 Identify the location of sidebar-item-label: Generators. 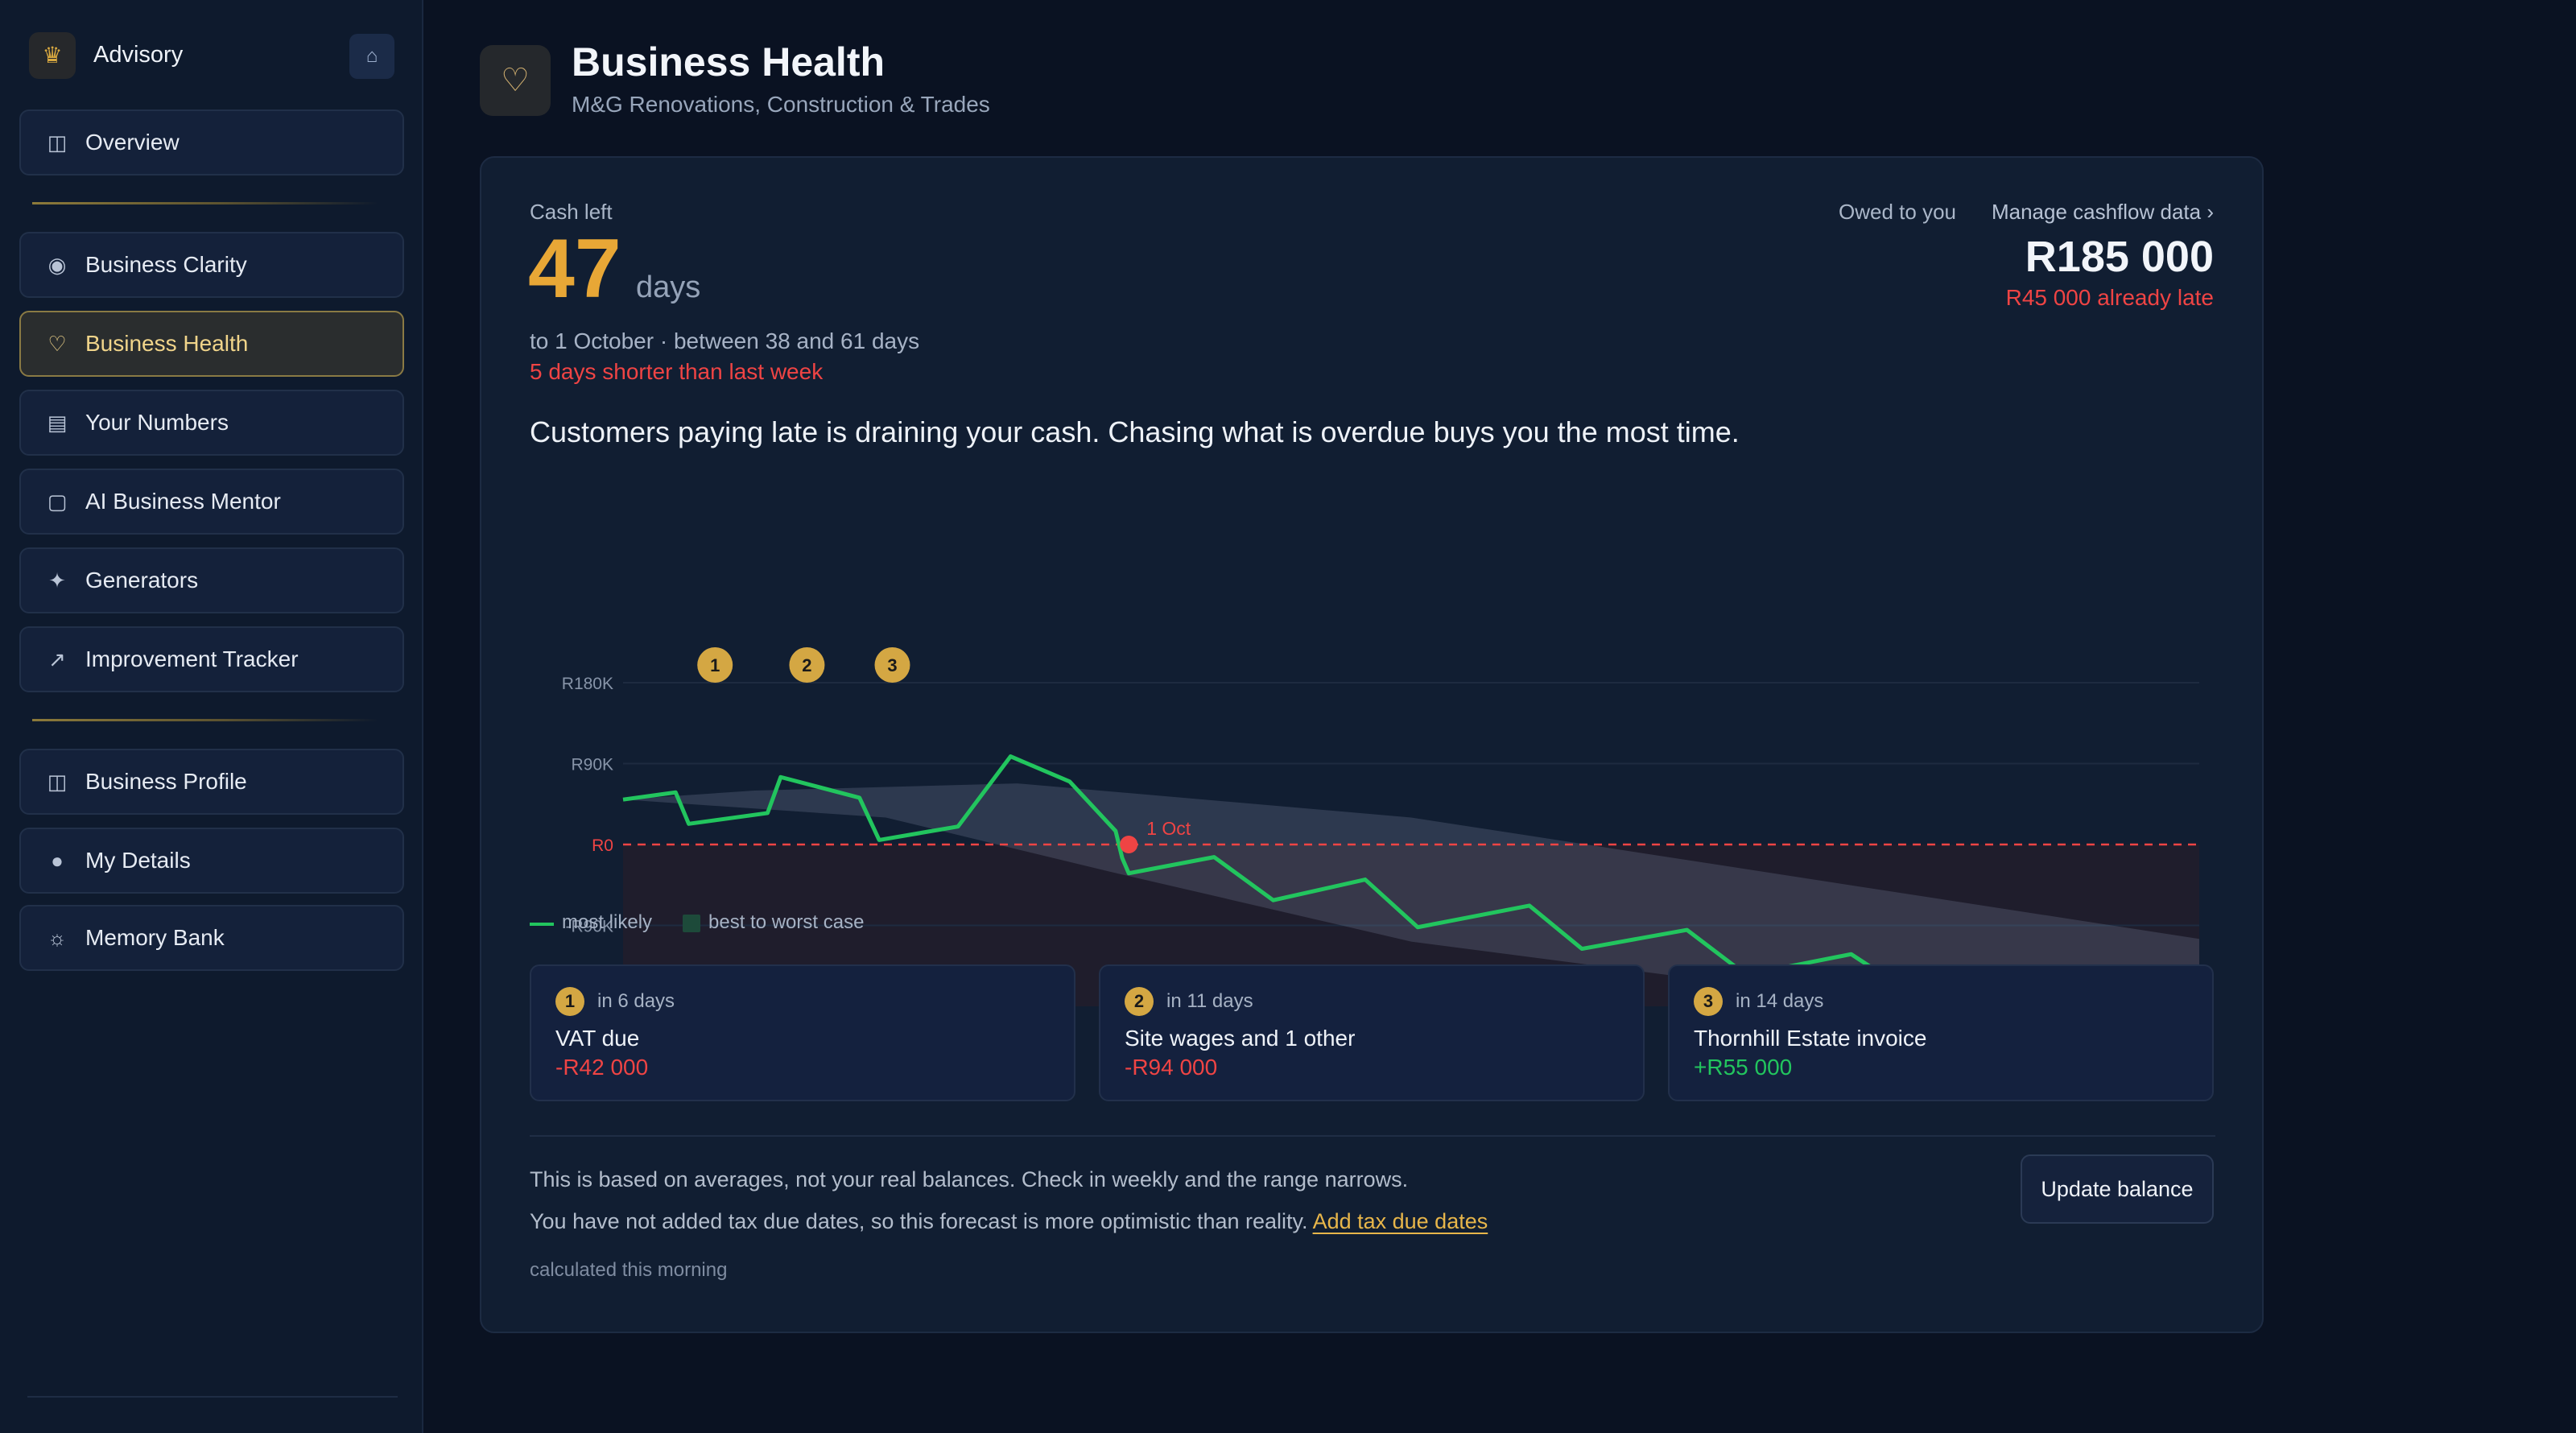
(142, 580).